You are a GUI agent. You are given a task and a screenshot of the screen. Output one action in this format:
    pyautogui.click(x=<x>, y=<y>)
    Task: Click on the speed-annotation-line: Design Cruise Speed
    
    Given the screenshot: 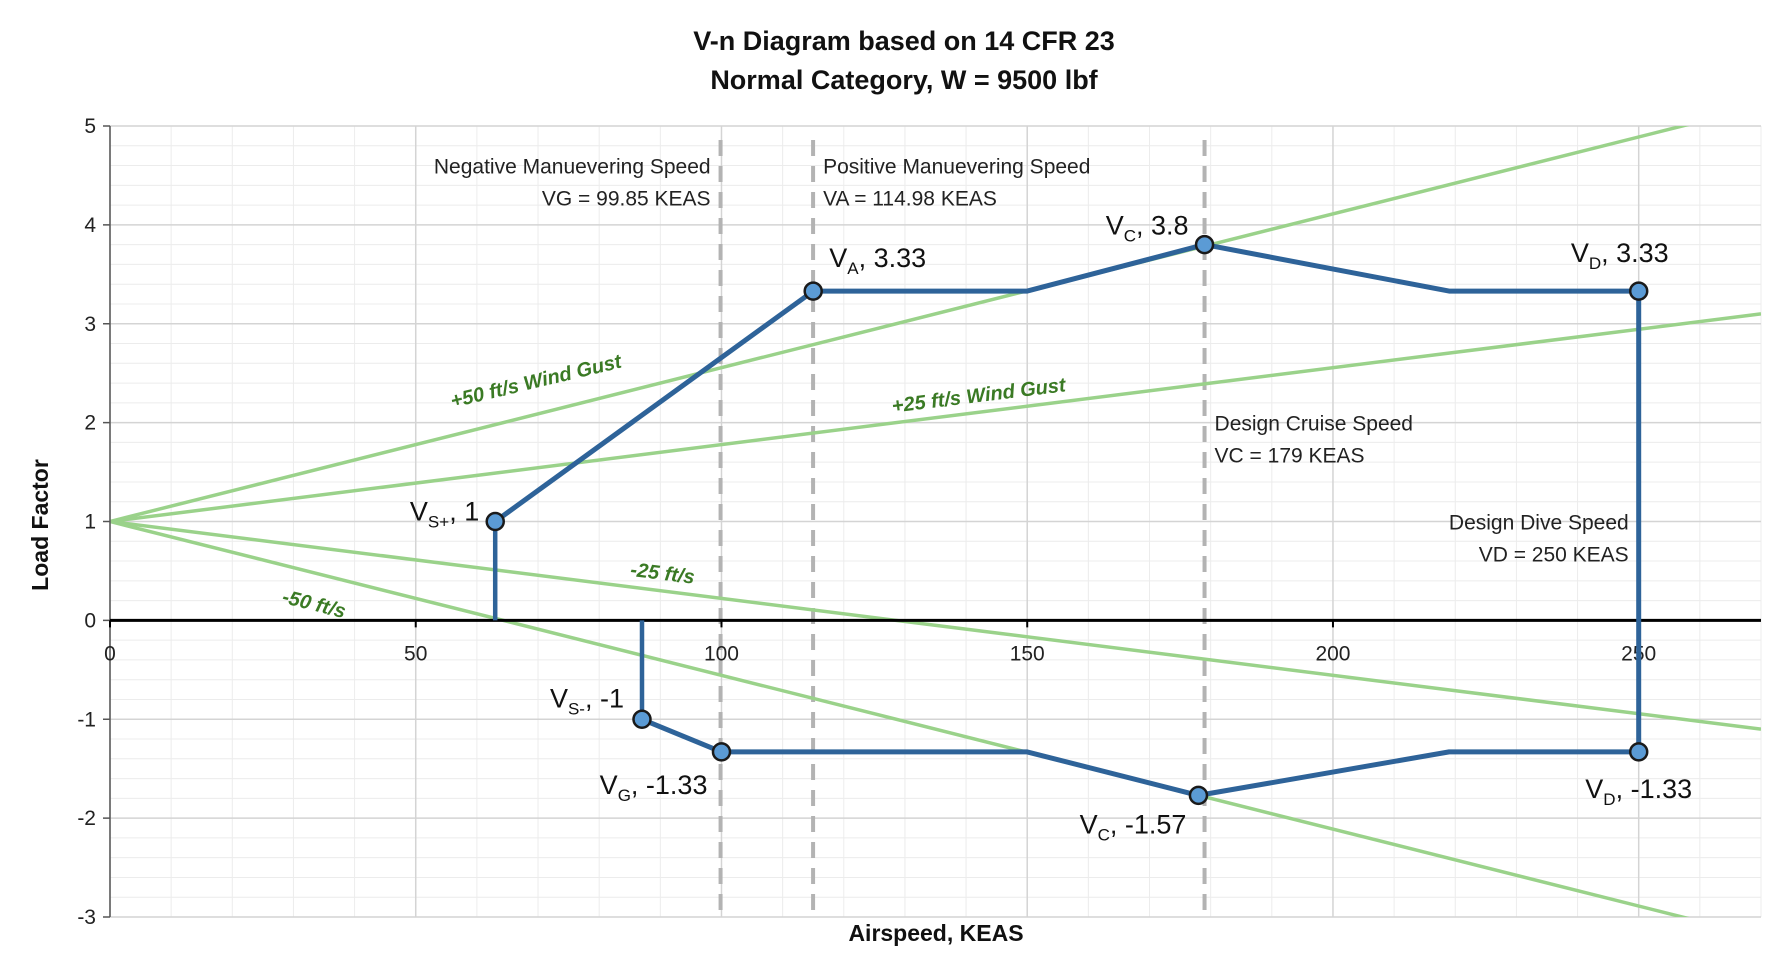 What is the action you would take?
    pyautogui.click(x=1314, y=424)
    